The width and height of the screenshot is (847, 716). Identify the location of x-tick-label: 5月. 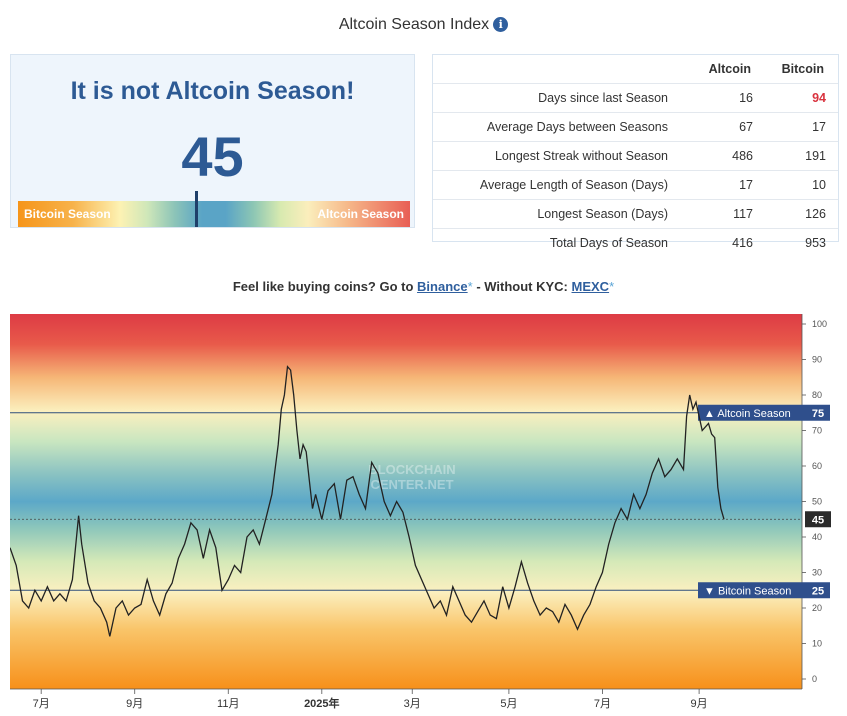
(508, 704).